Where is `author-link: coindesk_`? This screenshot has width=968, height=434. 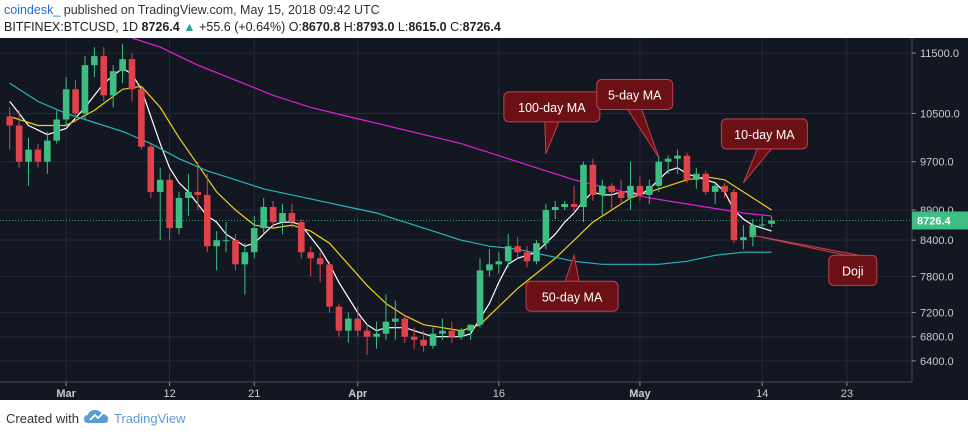 author-link: coindesk_ is located at coordinates (32, 10).